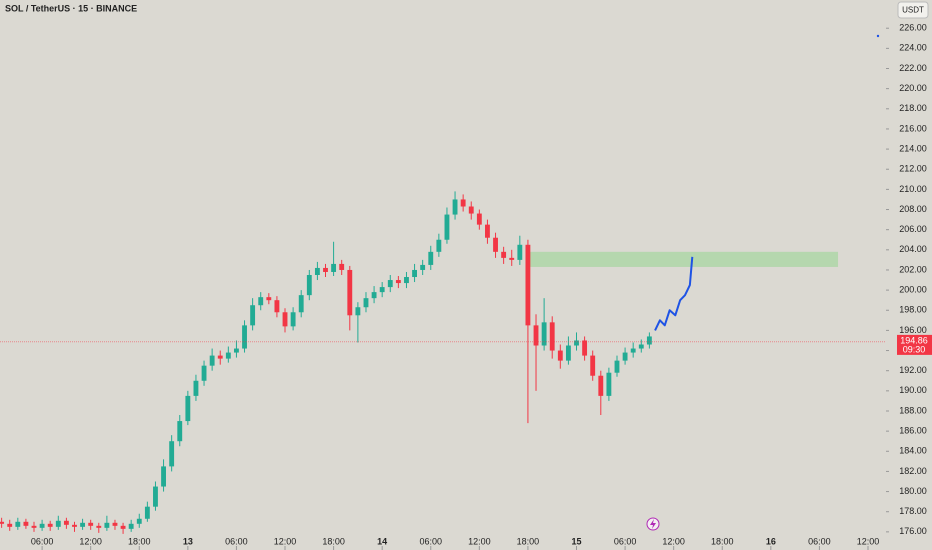 This screenshot has width=932, height=550. Describe the element at coordinates (913, 451) in the screenshot. I see `y-tick-label: 184.00` at that location.